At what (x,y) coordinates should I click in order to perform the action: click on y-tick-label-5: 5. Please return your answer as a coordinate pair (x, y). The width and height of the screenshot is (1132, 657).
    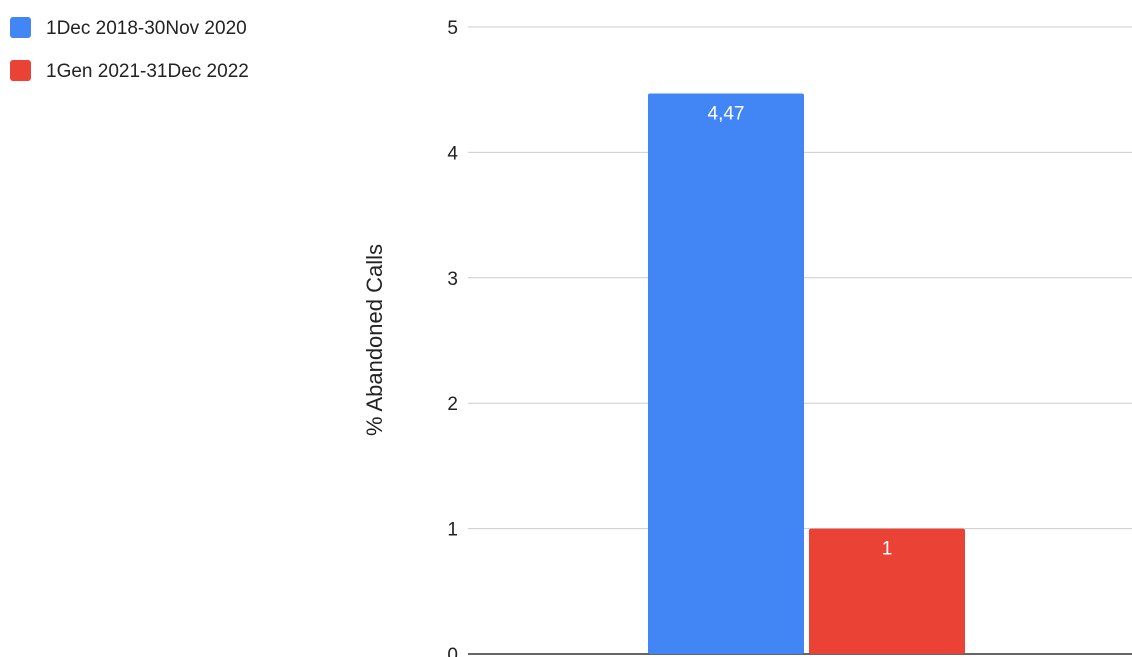
    Looking at the image, I should click on (452, 28).